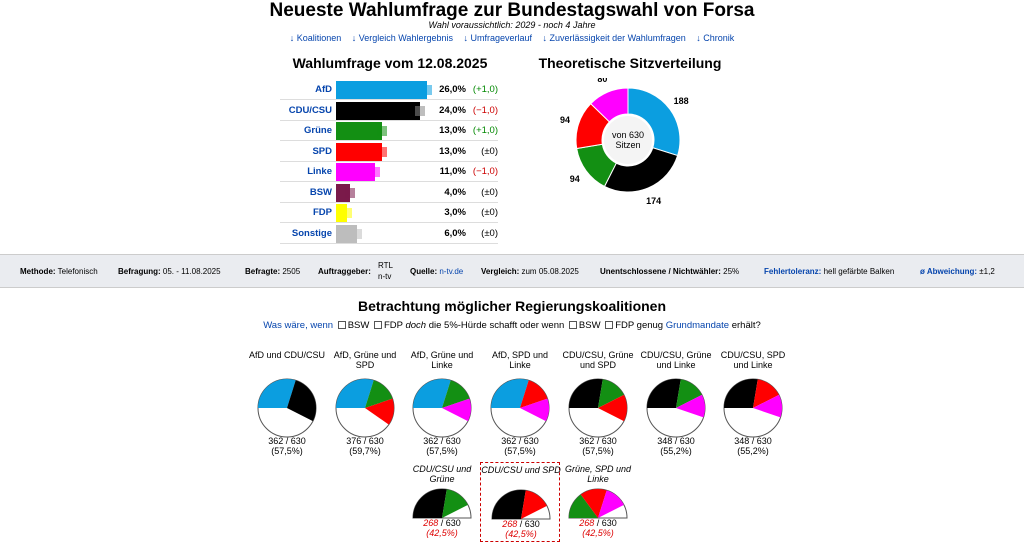 The height and width of the screenshot is (548, 1024). I want to click on coalition-card: AfD, Grüne und SPD 376 / 630 (59,7%), so click(365, 403).